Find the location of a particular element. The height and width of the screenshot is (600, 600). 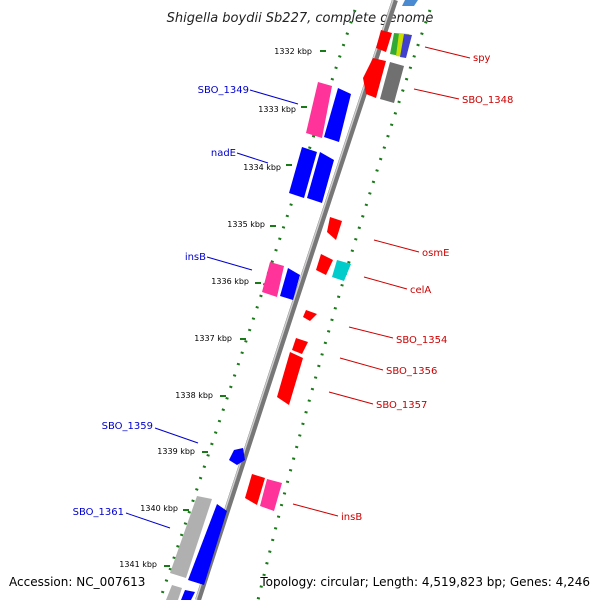

gene-label-sbo1354: SBO_1354 is located at coordinates (421, 340).